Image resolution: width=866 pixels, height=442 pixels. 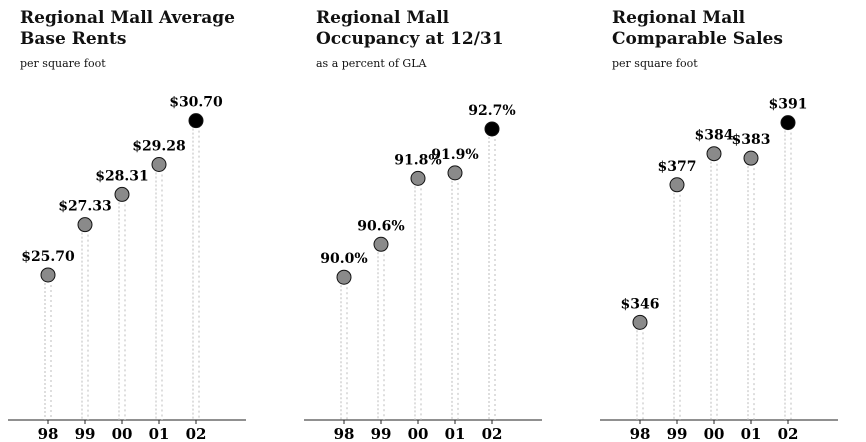 What do you see at coordinates (196, 103) in the screenshot?
I see `value-label: $30.70` at bounding box center [196, 103].